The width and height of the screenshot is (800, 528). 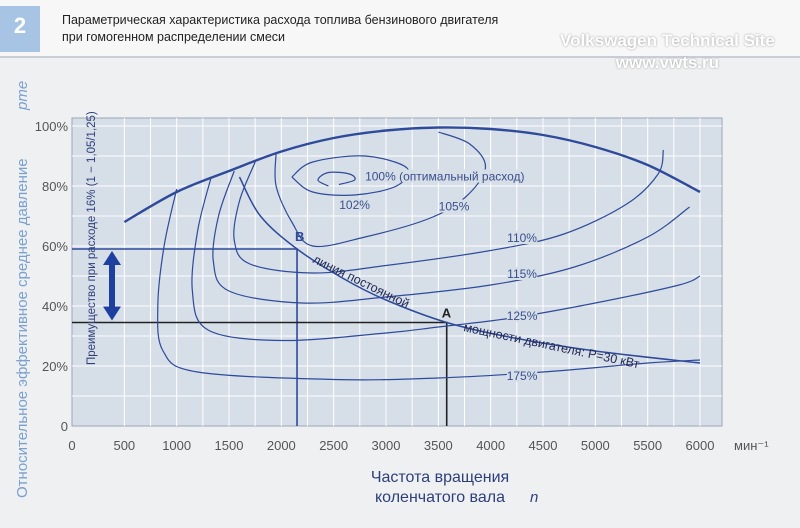 I want to click on watermark-line-1: Volkswagen Technical Site, so click(x=667, y=40).